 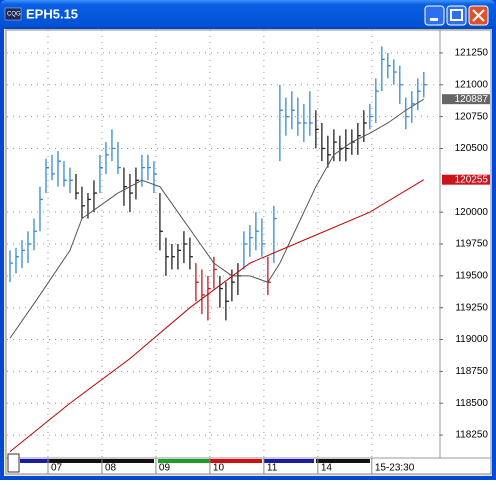 I want to click on y-tick-label: 121250, so click(x=472, y=53).